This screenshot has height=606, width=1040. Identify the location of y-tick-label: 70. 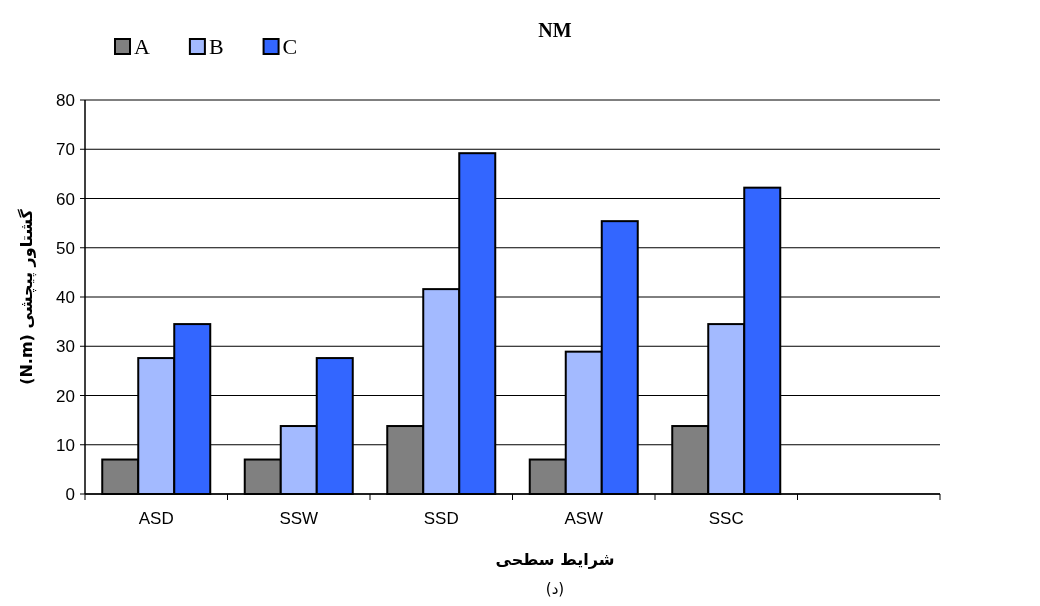
(65, 150).